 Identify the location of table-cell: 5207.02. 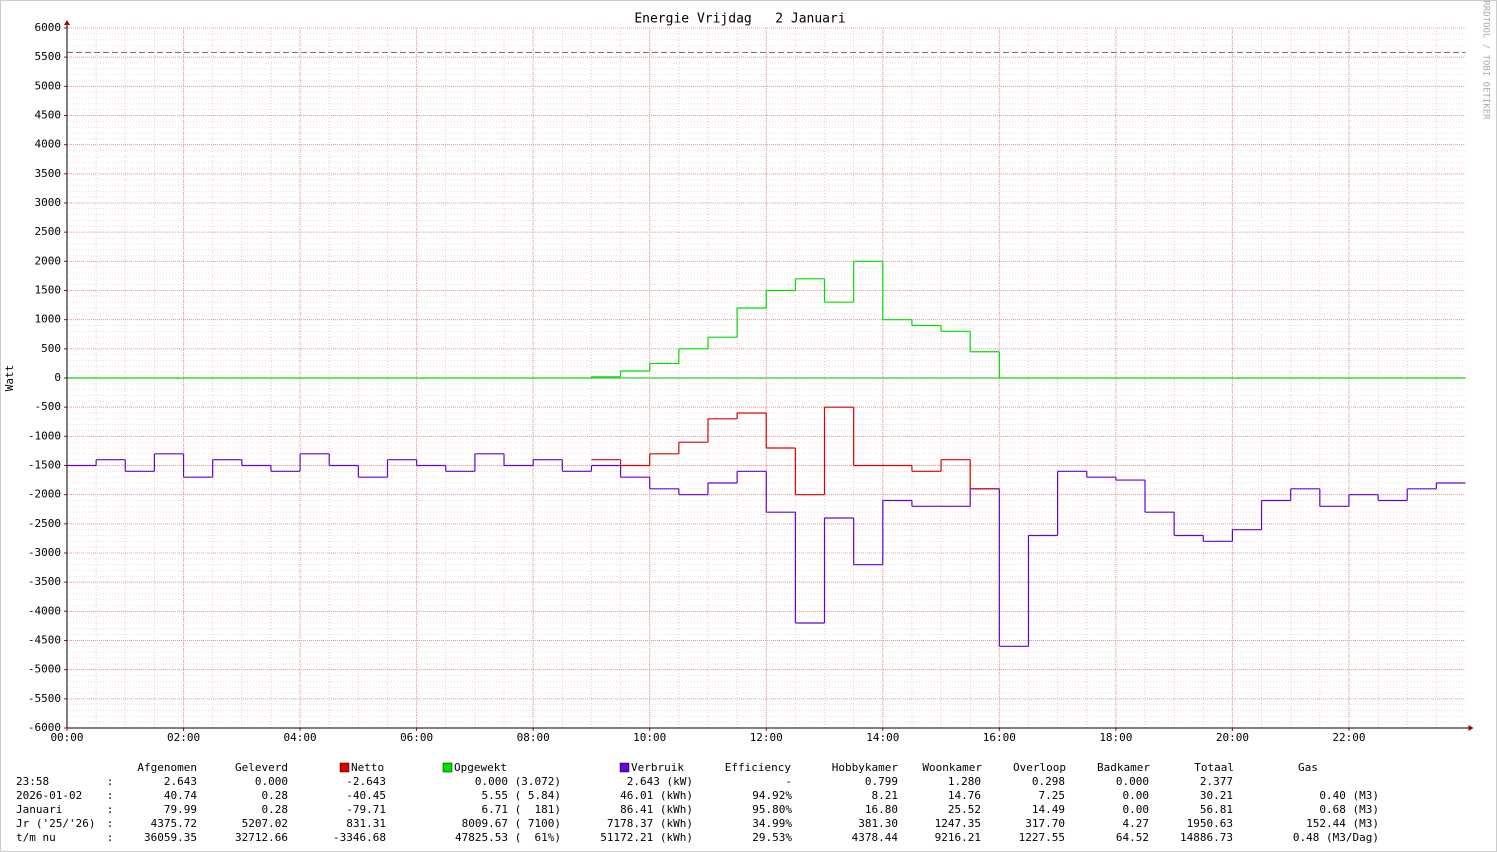
(265, 823).